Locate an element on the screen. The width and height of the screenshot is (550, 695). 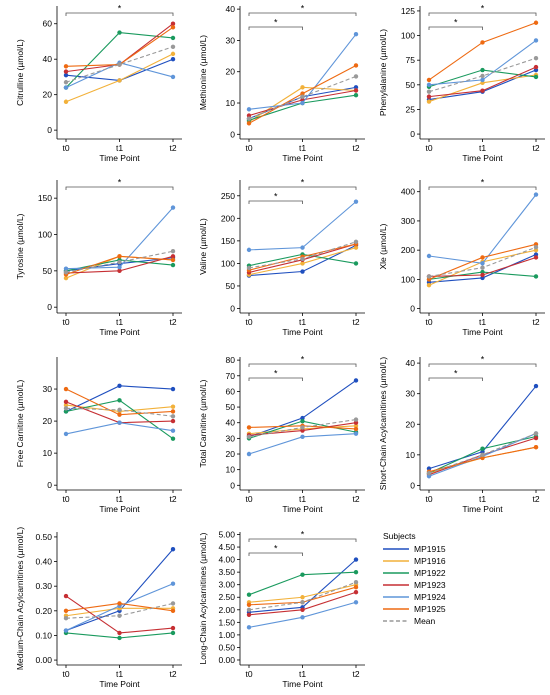
y-tick-label: 2.00 is located at coordinates (226, 610).